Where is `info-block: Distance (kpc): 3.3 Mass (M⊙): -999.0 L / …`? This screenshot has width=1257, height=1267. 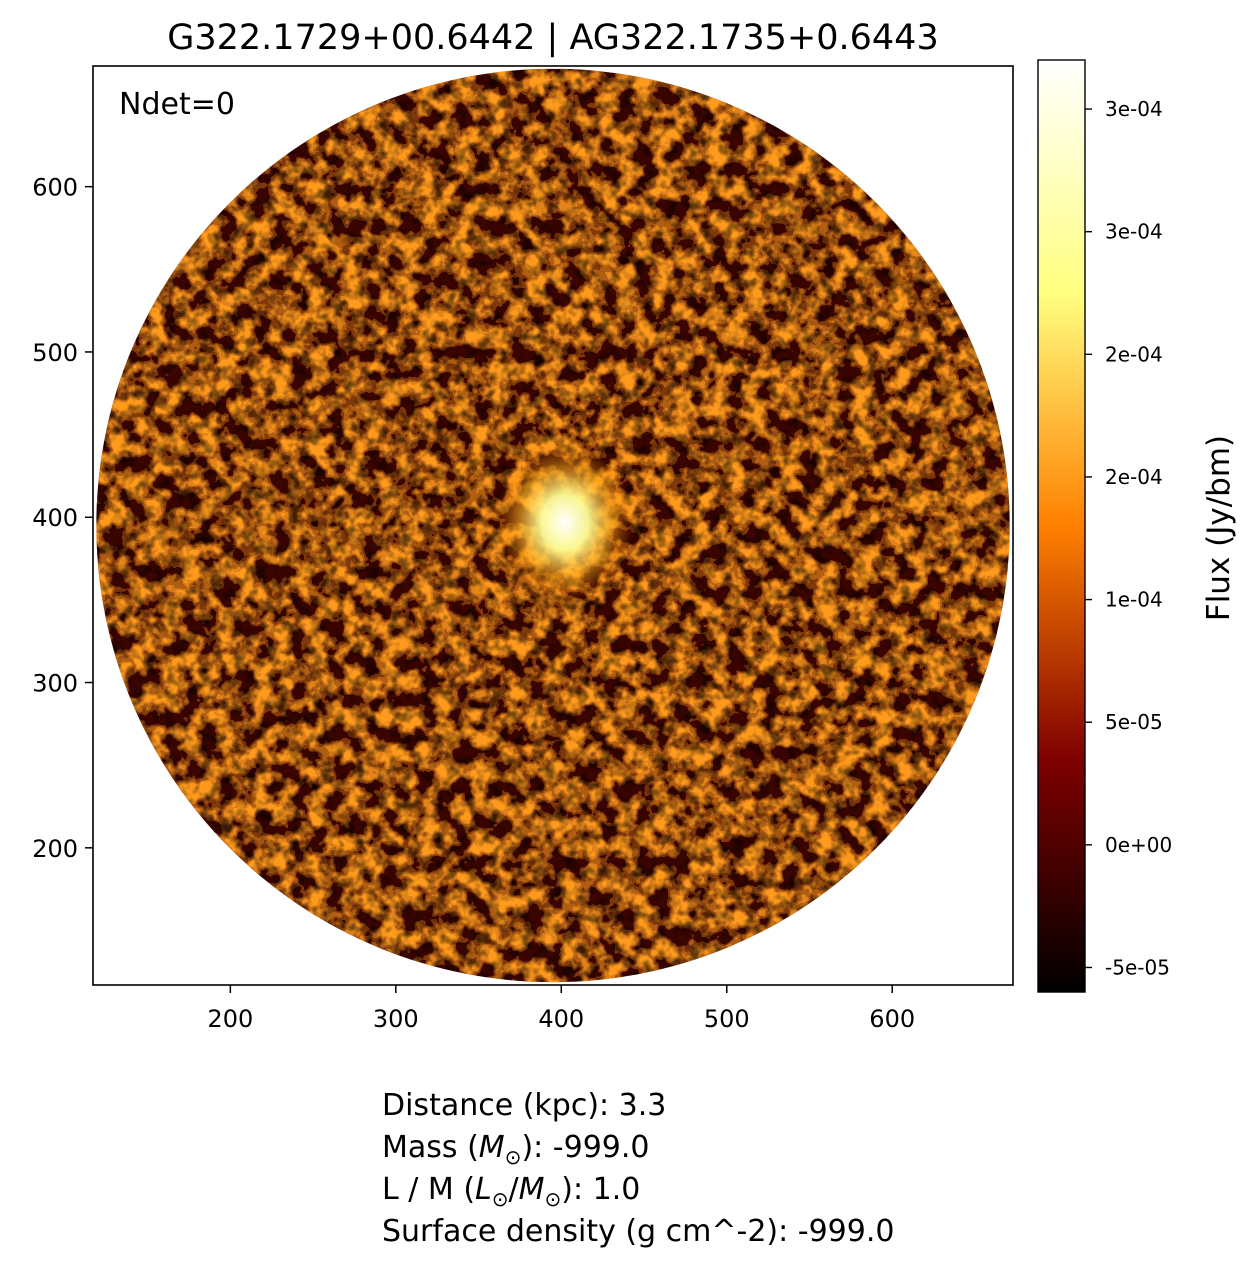 info-block: Distance (kpc): 3.3 Mass (M⊙): -999.0 L / … is located at coordinates (638, 1169).